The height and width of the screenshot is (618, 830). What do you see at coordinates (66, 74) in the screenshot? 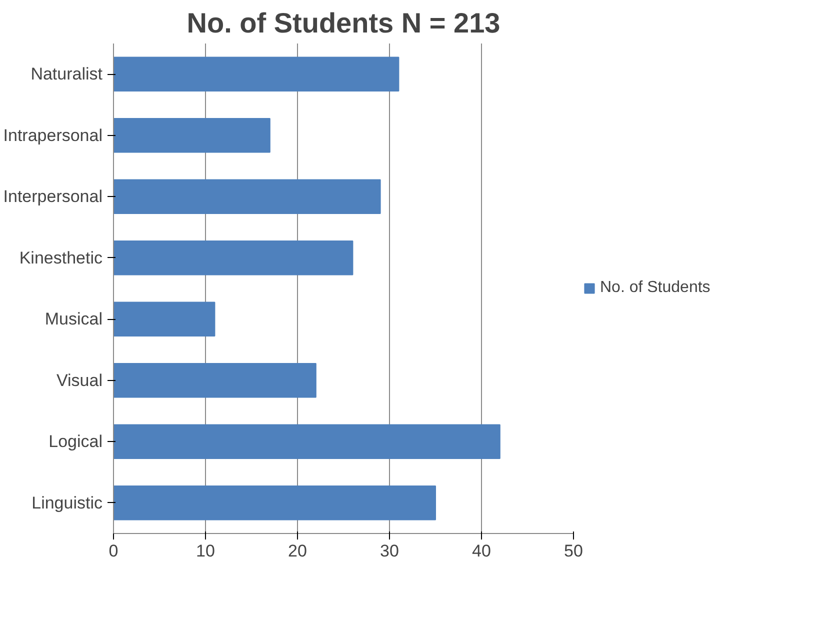
I see `y-tick-label: Naturalist` at bounding box center [66, 74].